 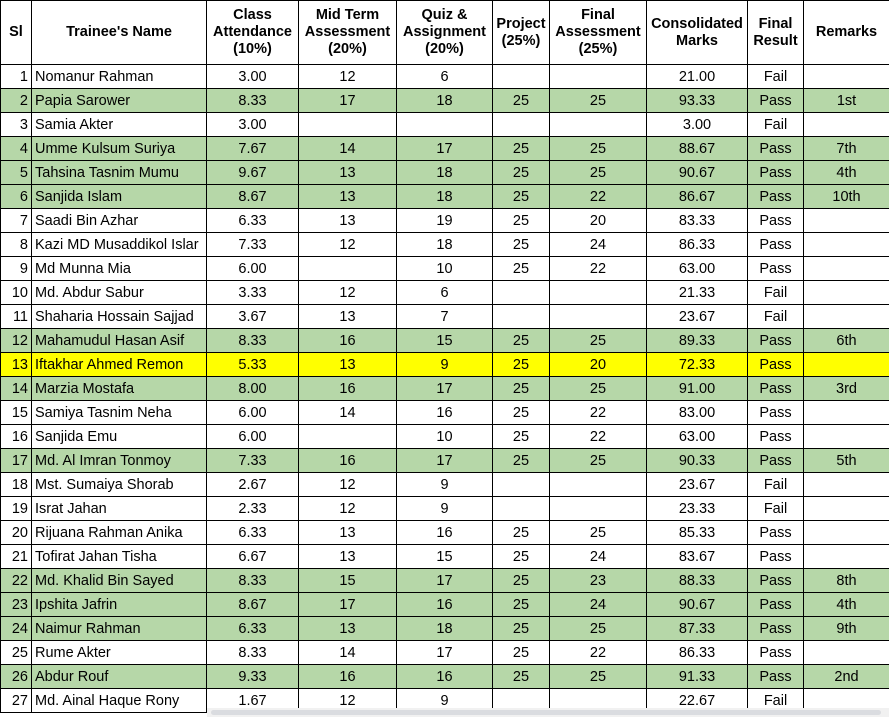 What do you see at coordinates (697, 244) in the screenshot?
I see `cell-consolidated-marks: 86.33` at bounding box center [697, 244].